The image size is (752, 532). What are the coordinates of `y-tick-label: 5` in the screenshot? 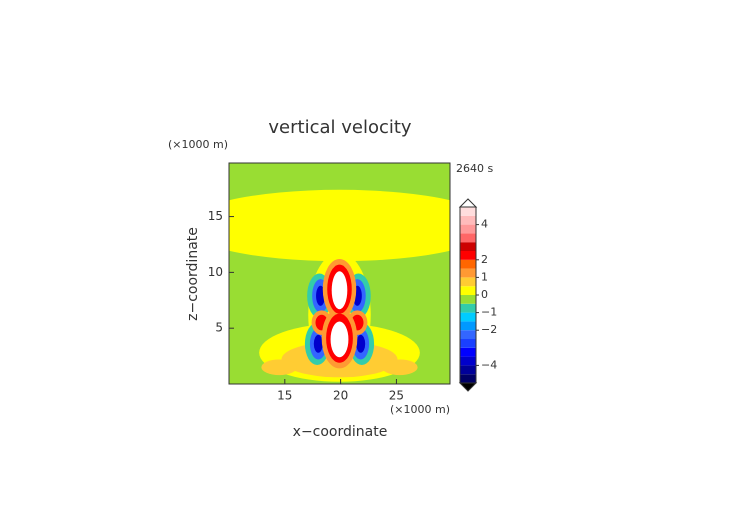 It's located at (219, 328).